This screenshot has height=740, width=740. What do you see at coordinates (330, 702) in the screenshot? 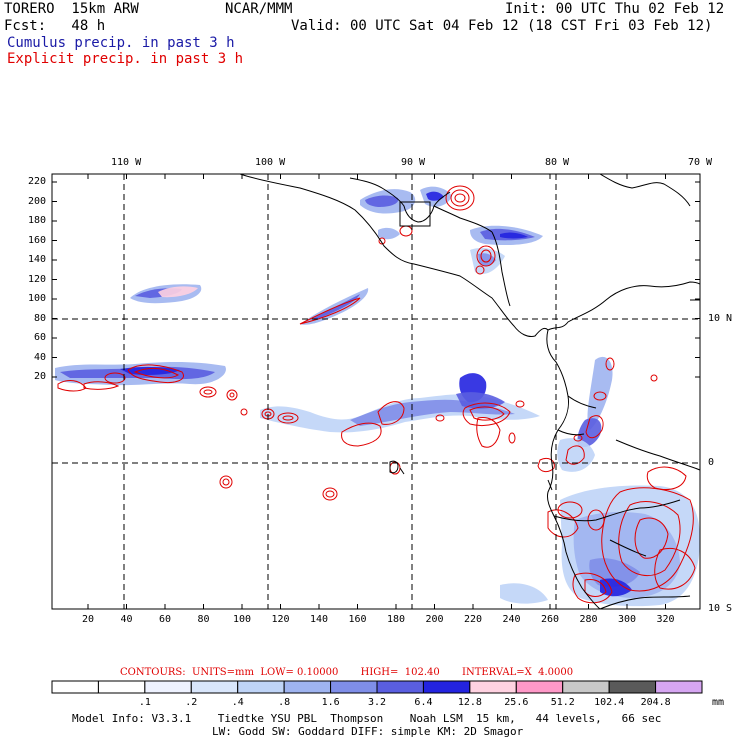
I see `colorbar-label: 1.6` at bounding box center [330, 702].